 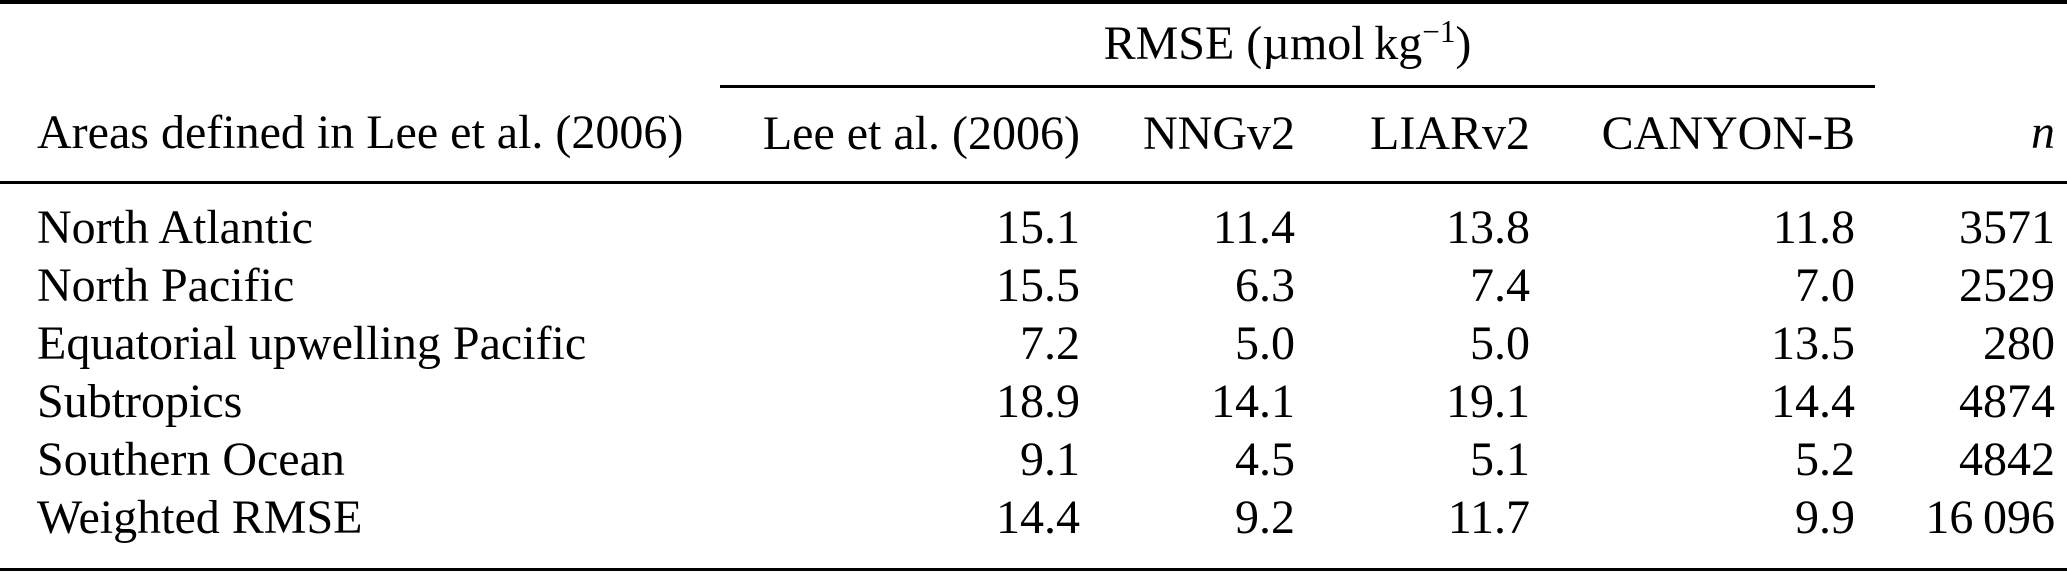 I want to click on rmse-unit-prefix: RMSE (µmol kg, so click(x=1263, y=44).